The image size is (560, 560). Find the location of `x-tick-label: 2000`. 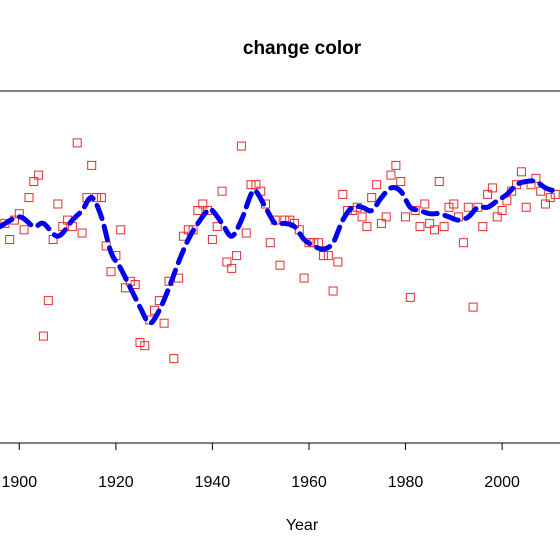

x-tick-label: 2000 is located at coordinates (502, 482).